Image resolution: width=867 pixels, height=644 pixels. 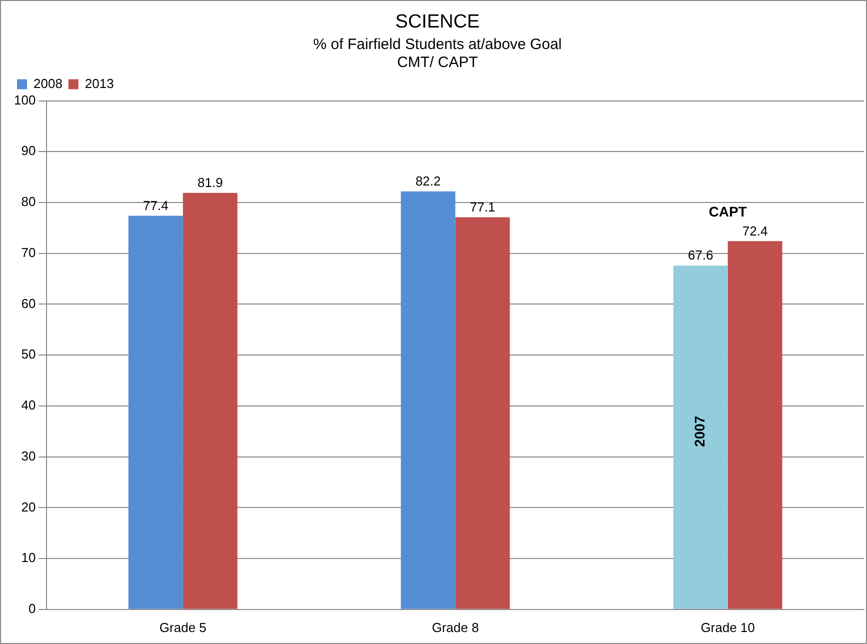 What do you see at coordinates (28, 405) in the screenshot?
I see `y-tick-label: 40` at bounding box center [28, 405].